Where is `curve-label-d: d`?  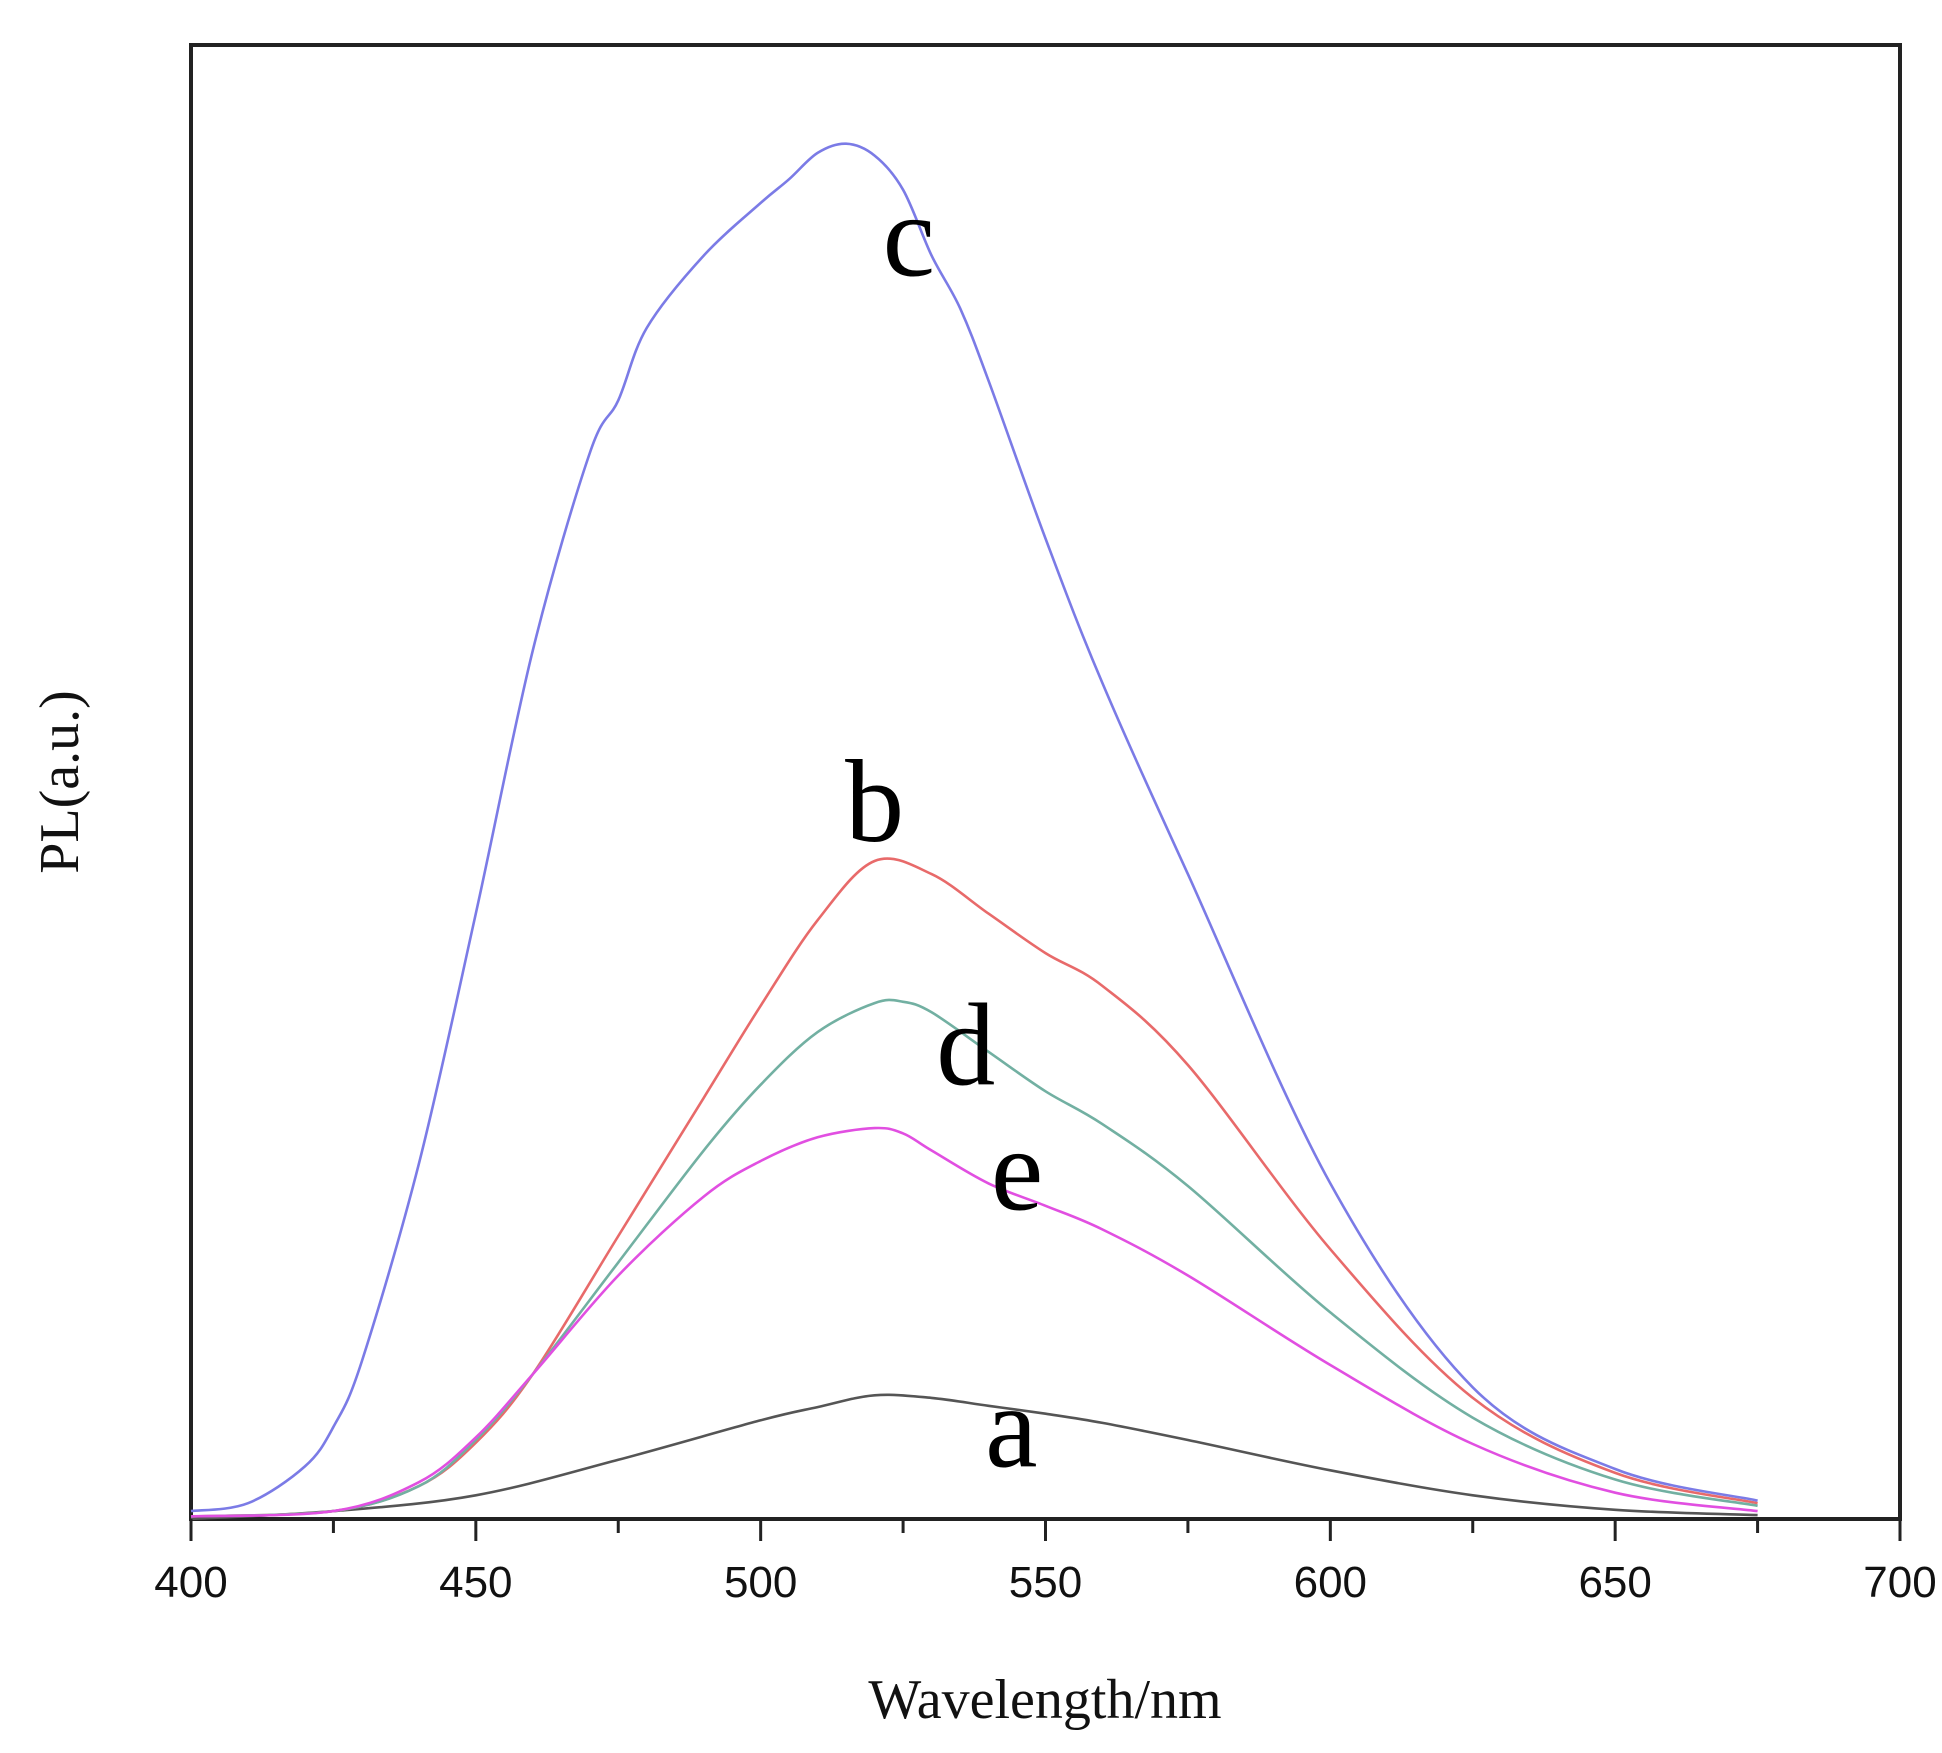 curve-label-d: d is located at coordinates (965, 1045).